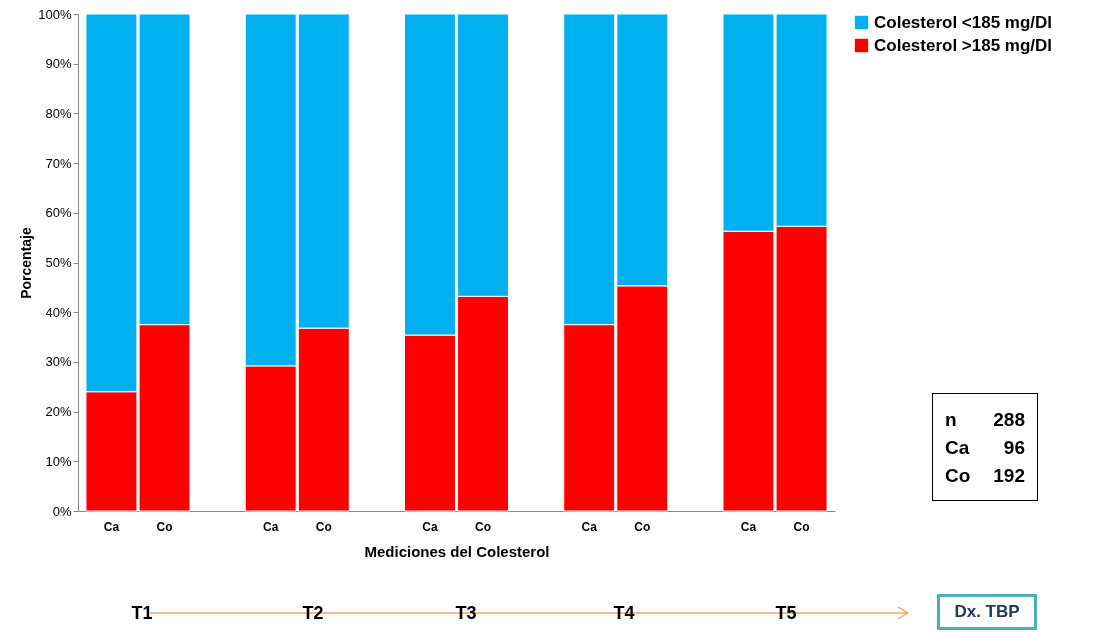 Image resolution: width=1096 pixels, height=633 pixels. Describe the element at coordinates (963, 45) in the screenshot. I see `legend-label: Colesterol >185 mg/Dl` at that location.